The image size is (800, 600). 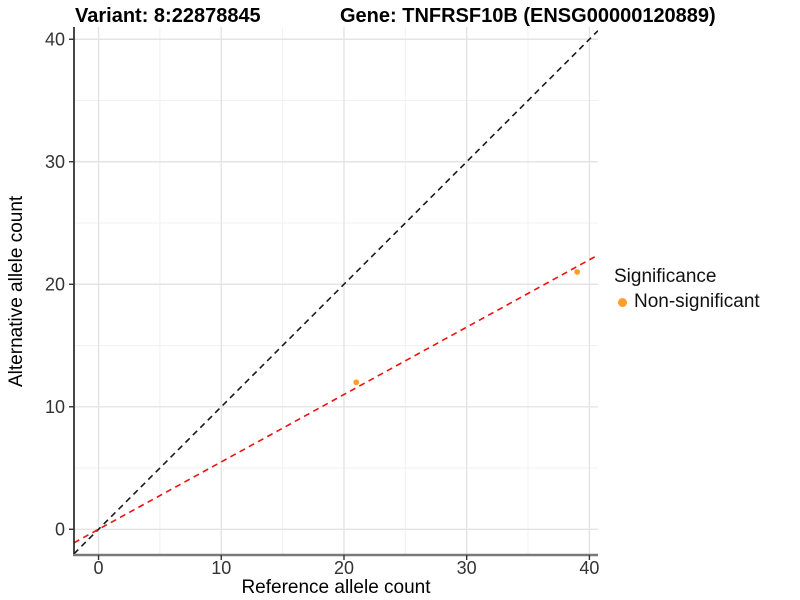 What do you see at coordinates (344, 568) in the screenshot?
I see `x-tick-label: 20` at bounding box center [344, 568].